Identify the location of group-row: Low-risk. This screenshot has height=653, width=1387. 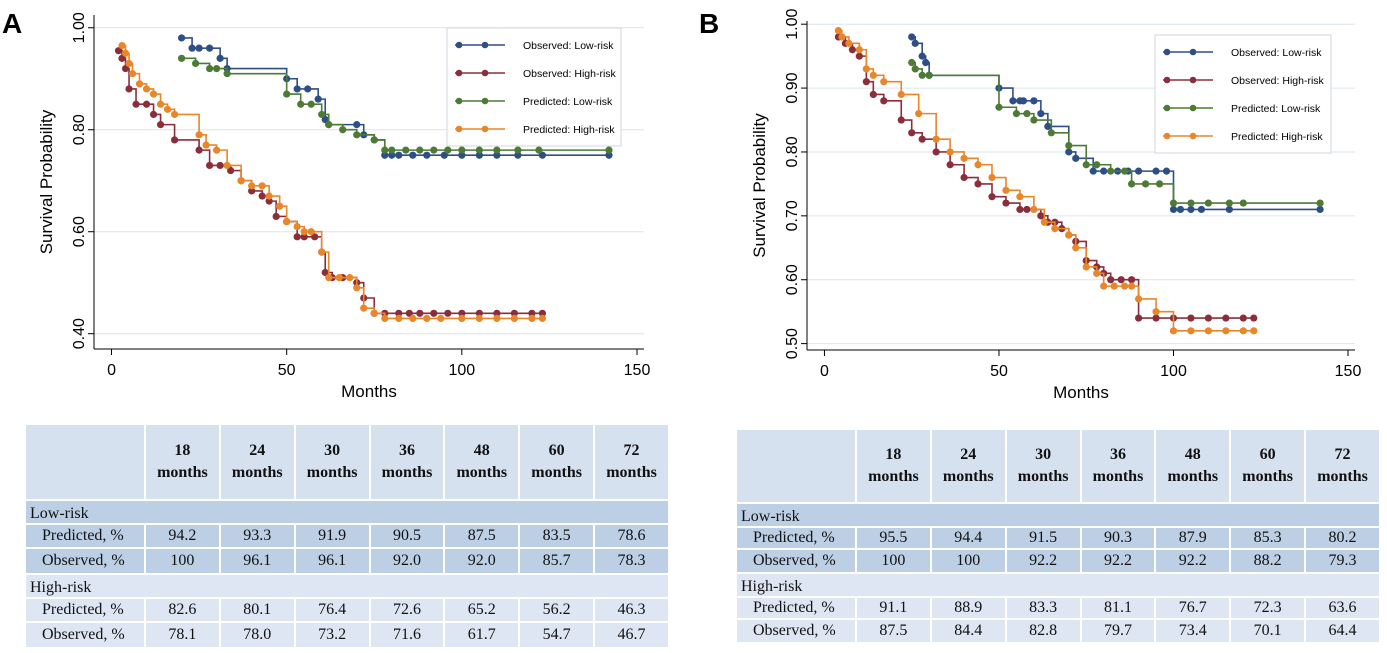
(1058, 515).